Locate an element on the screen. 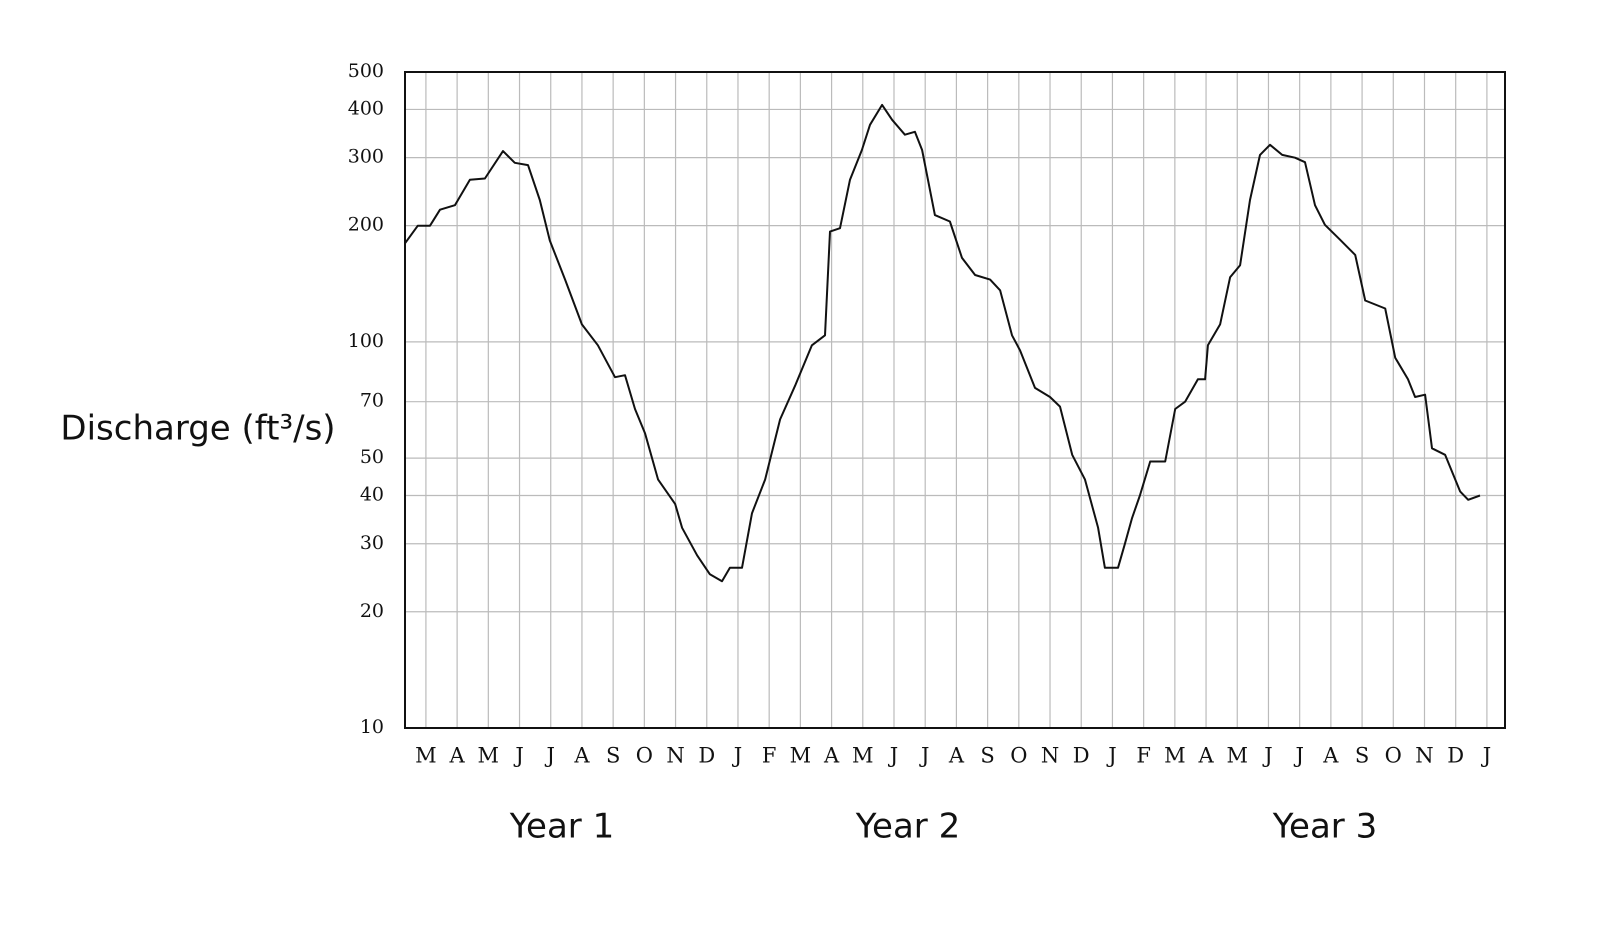  y-tick-label: 300 is located at coordinates (366, 157).